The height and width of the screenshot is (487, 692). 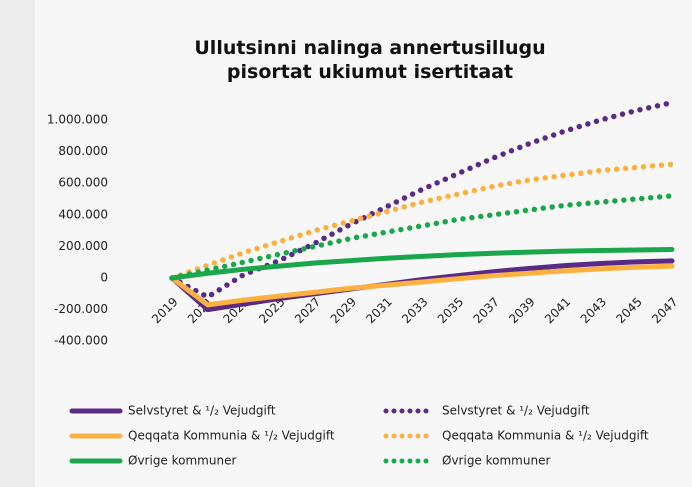 I want to click on y-tick-label: 600.000, so click(x=83, y=183).